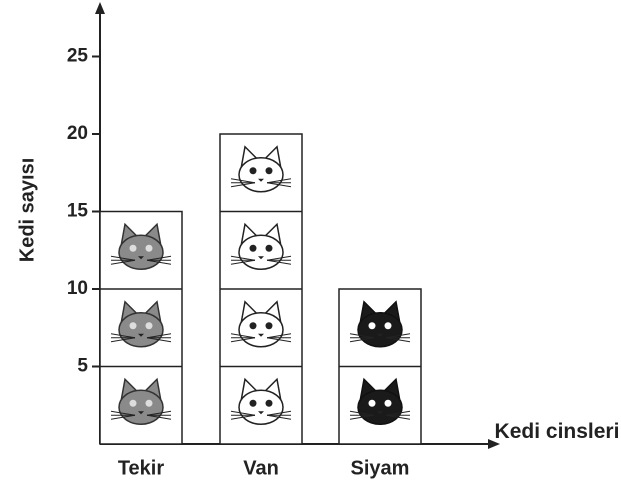 The width and height of the screenshot is (621, 489). Describe the element at coordinates (380, 468) in the screenshot. I see `x-tick-label: Siyam` at that location.